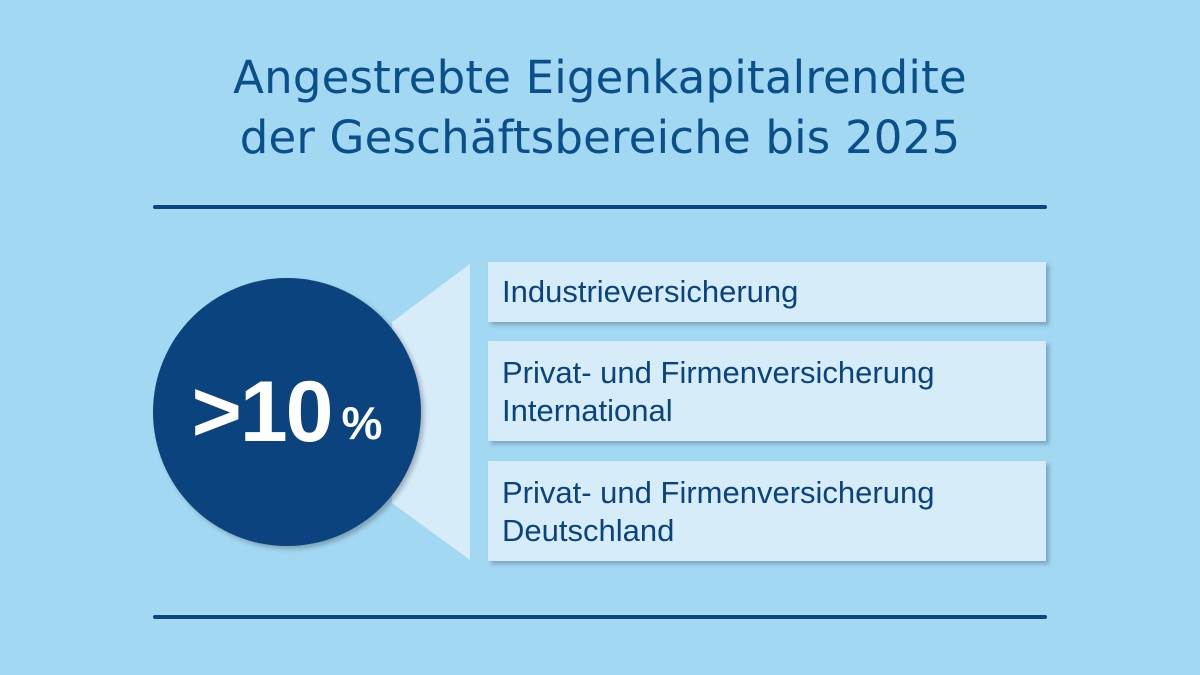  I want to click on segment-industrieversicherung: Industrieversicherung, so click(767, 292).